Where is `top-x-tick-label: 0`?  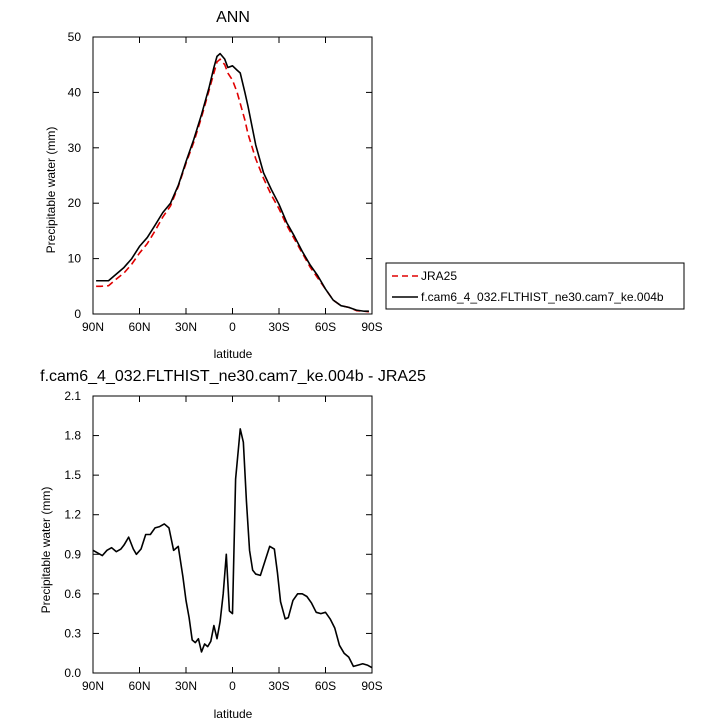
top-x-tick-label: 0 is located at coordinates (232, 327).